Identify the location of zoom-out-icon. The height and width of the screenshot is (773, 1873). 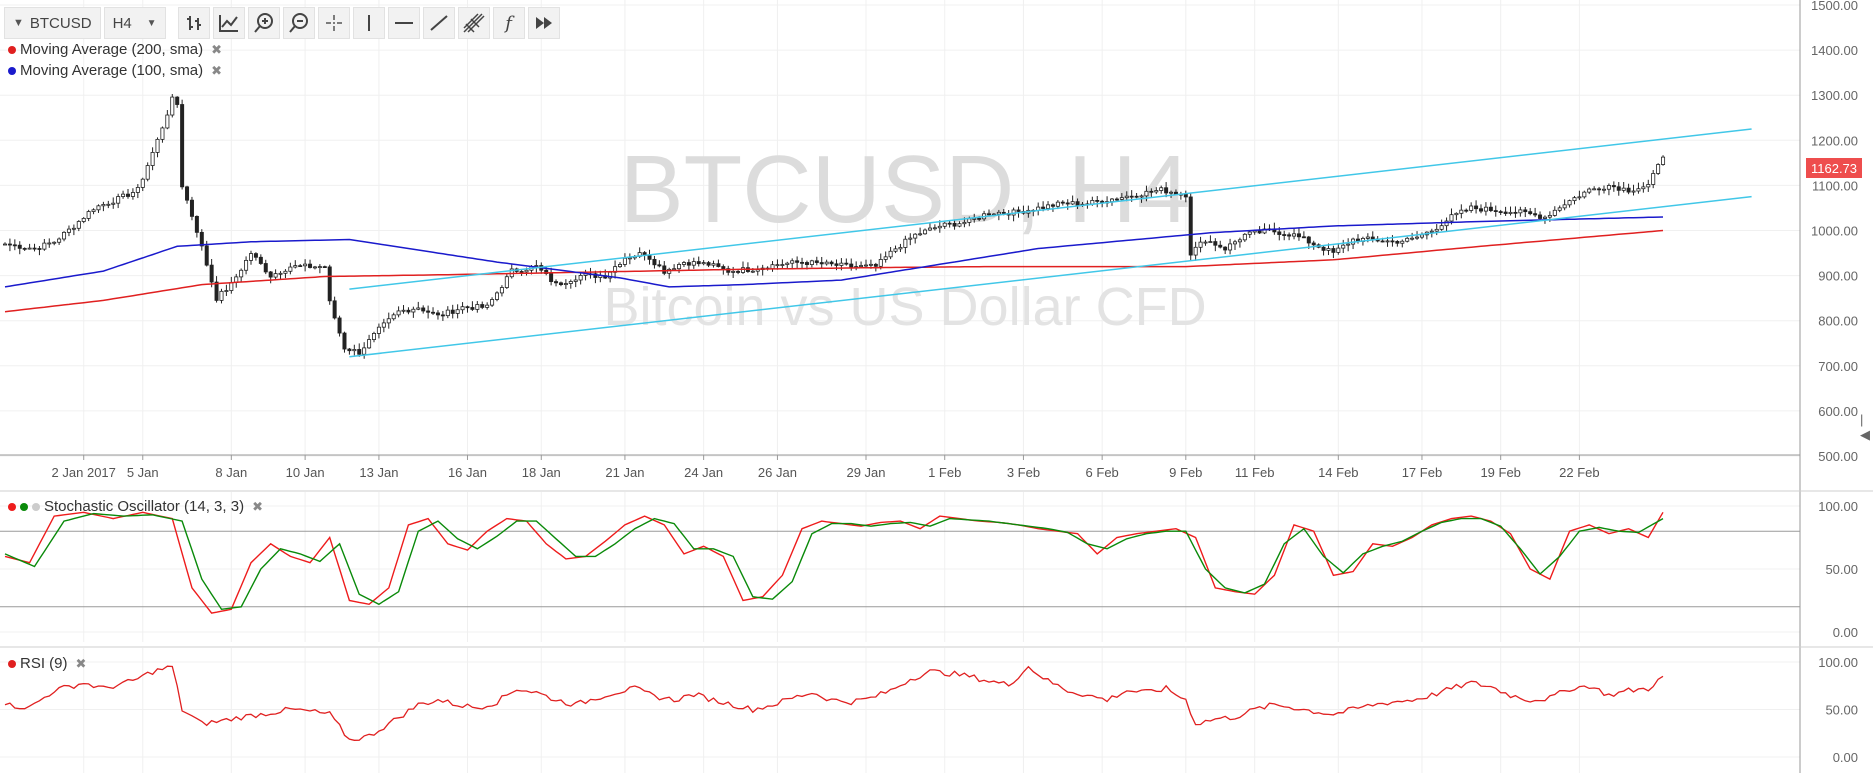
(298, 23).